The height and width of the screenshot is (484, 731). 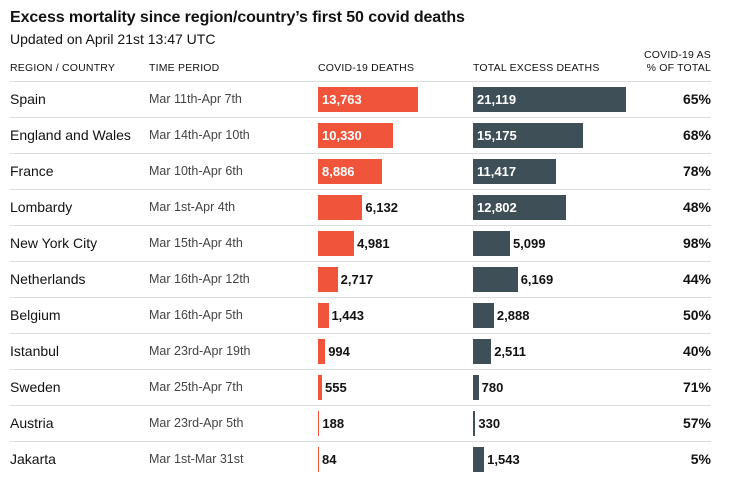 I want to click on row-period: Mar 15th-Apr 4th, so click(x=196, y=243).